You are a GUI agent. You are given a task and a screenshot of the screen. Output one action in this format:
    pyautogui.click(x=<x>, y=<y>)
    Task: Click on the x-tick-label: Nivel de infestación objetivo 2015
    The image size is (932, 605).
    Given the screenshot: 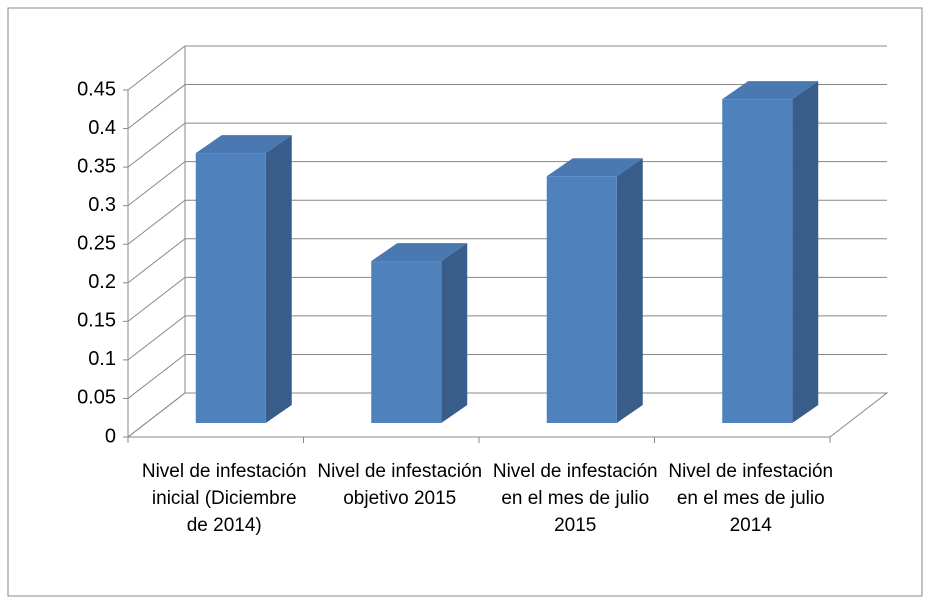 What is the action you would take?
    pyautogui.click(x=400, y=485)
    